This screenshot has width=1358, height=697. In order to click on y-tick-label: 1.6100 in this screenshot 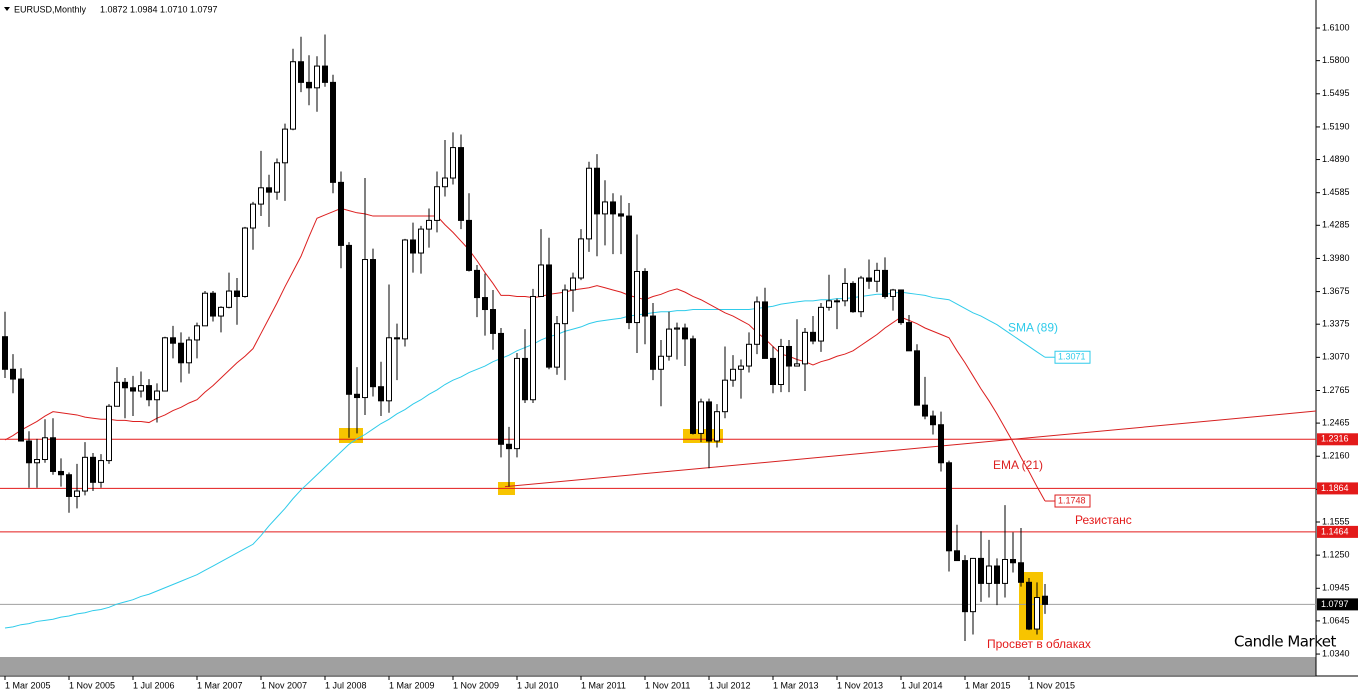, I will do `click(1336, 27)`.